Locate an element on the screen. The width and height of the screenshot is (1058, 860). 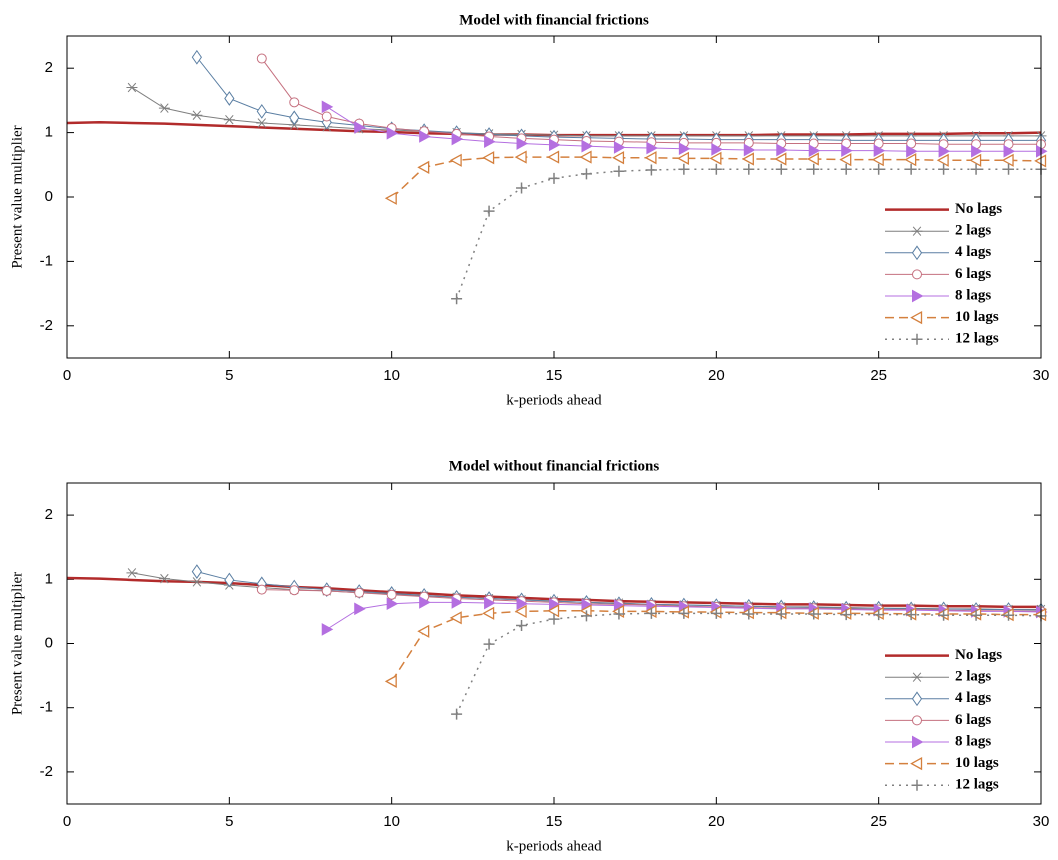
y-tick-label: 2 is located at coordinates (49, 67).